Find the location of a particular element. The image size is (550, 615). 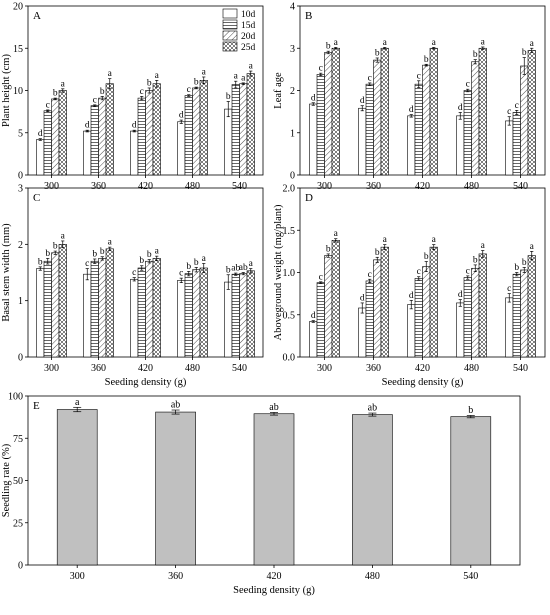

y-tick-label: 50 is located at coordinates (18, 481).